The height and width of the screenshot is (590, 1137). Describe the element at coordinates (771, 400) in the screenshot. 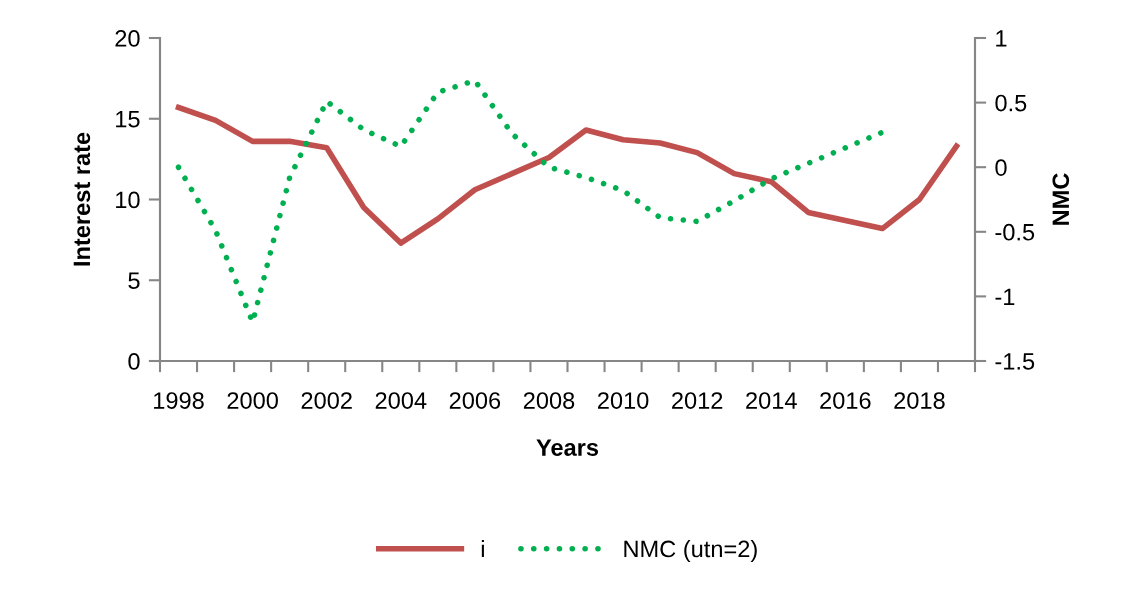

I see `x-tick-label: 2014` at that location.